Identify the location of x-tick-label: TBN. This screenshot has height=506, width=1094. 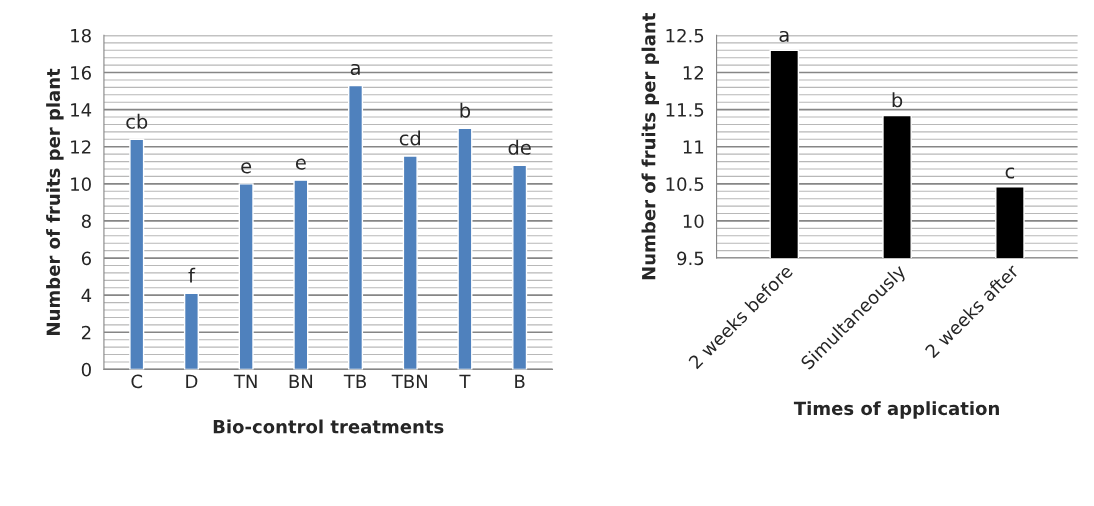
(409, 381).